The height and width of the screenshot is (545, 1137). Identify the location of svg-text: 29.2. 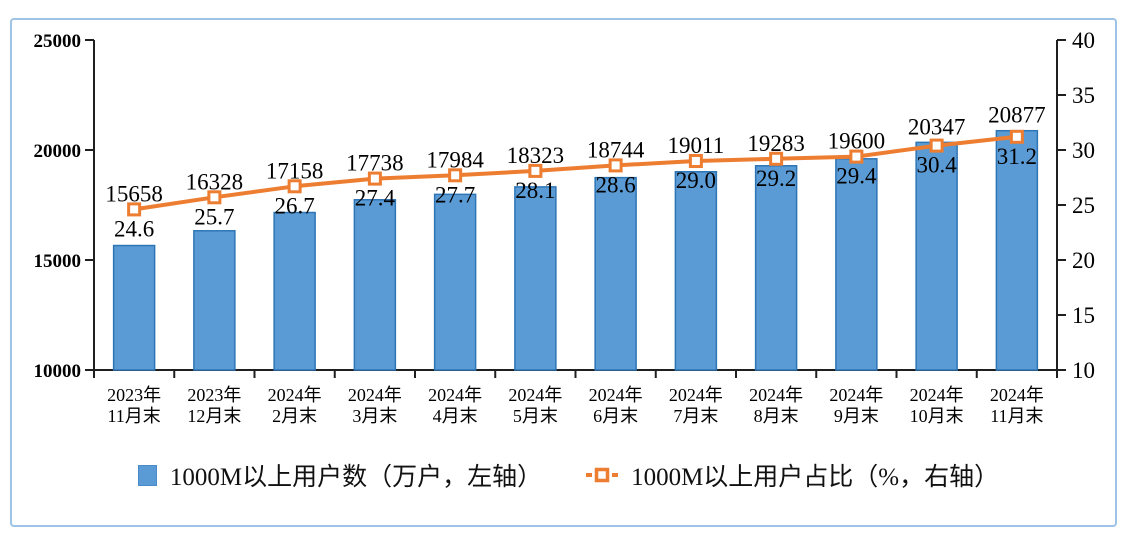
(776, 178).